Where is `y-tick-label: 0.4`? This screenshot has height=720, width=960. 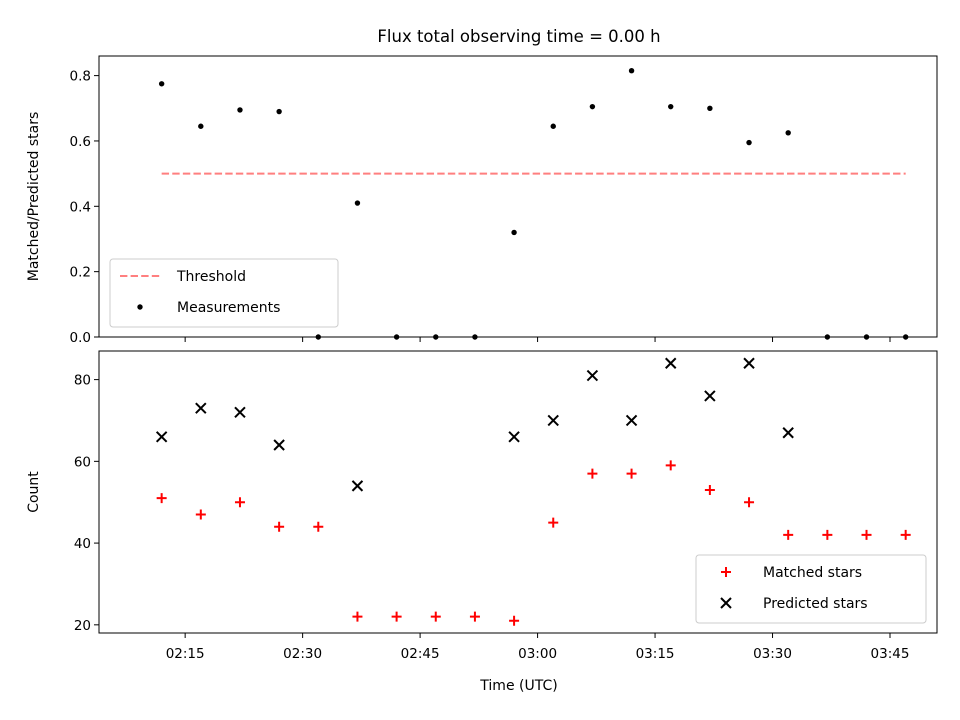
y-tick-label: 0.4 is located at coordinates (80, 207).